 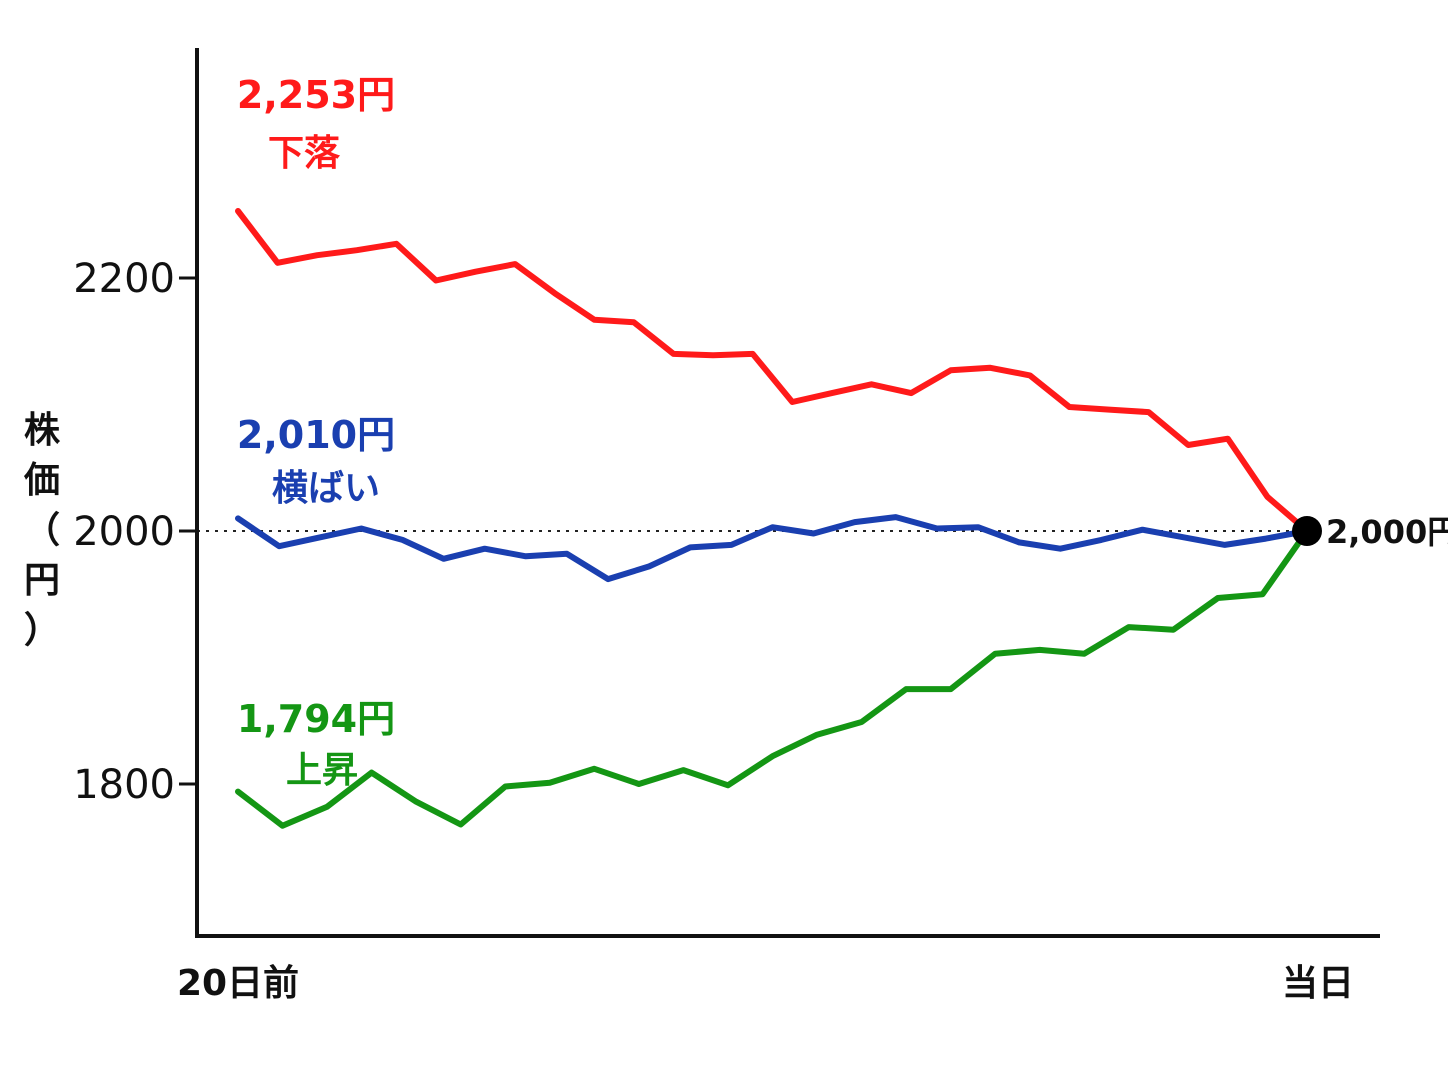 What do you see at coordinates (326, 488) in the screenshot?
I see `series-name-label-1: 横ばい` at bounding box center [326, 488].